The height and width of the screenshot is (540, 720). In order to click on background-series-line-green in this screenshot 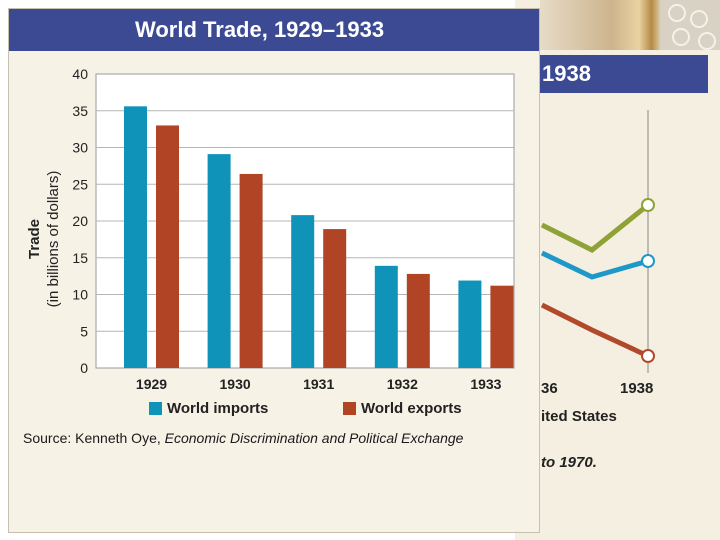, I will do `click(595, 228)`.